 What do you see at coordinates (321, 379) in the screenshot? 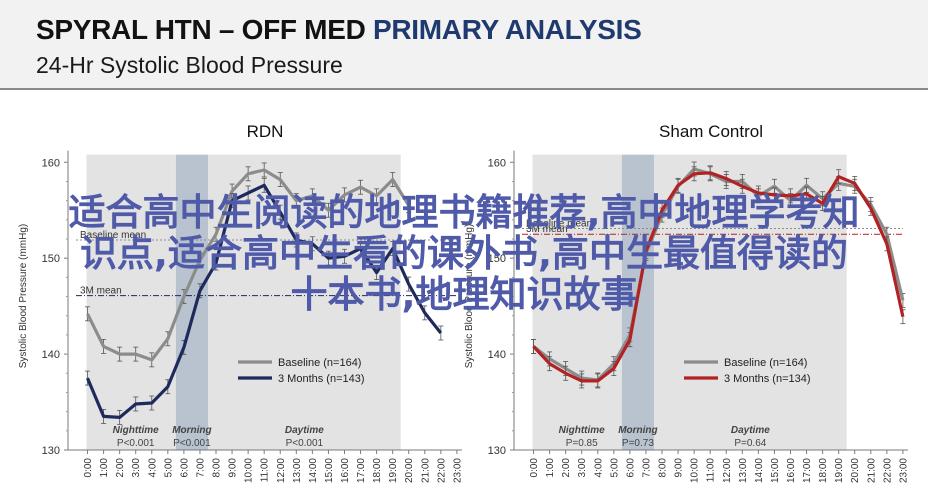
I see `legend-label: 3 Months (n=143)` at bounding box center [321, 379].